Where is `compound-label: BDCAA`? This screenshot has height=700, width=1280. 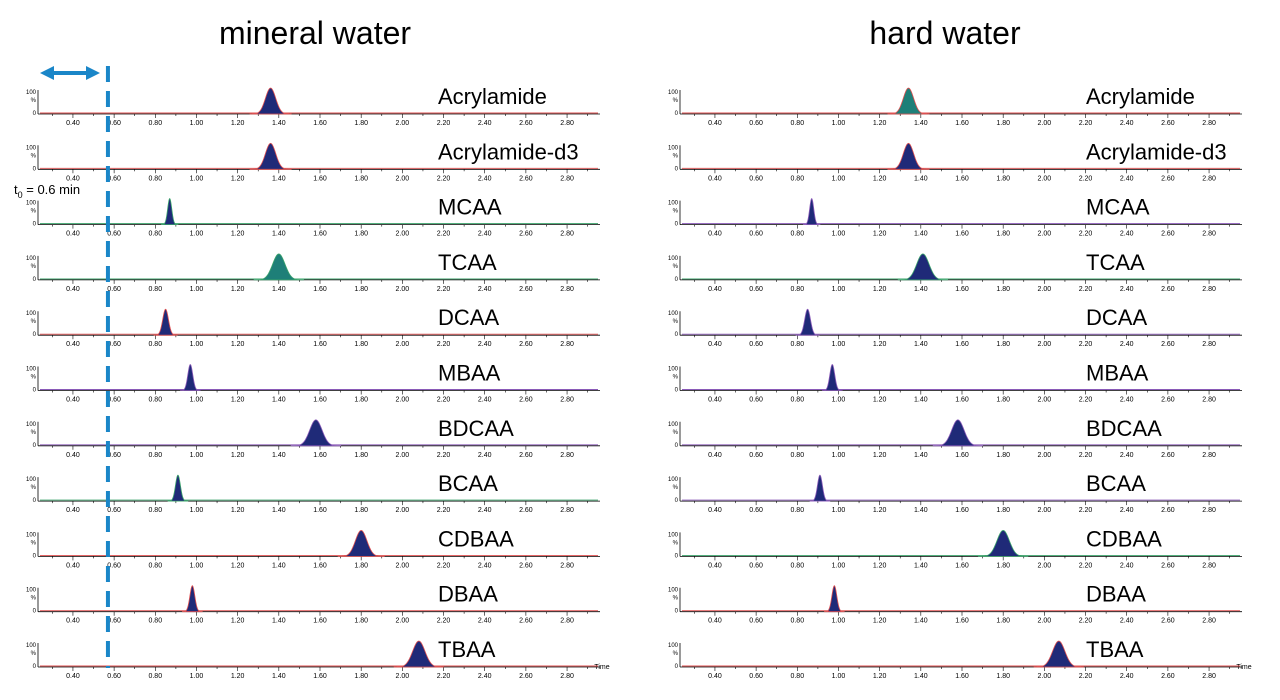 compound-label: BDCAA is located at coordinates (1124, 428).